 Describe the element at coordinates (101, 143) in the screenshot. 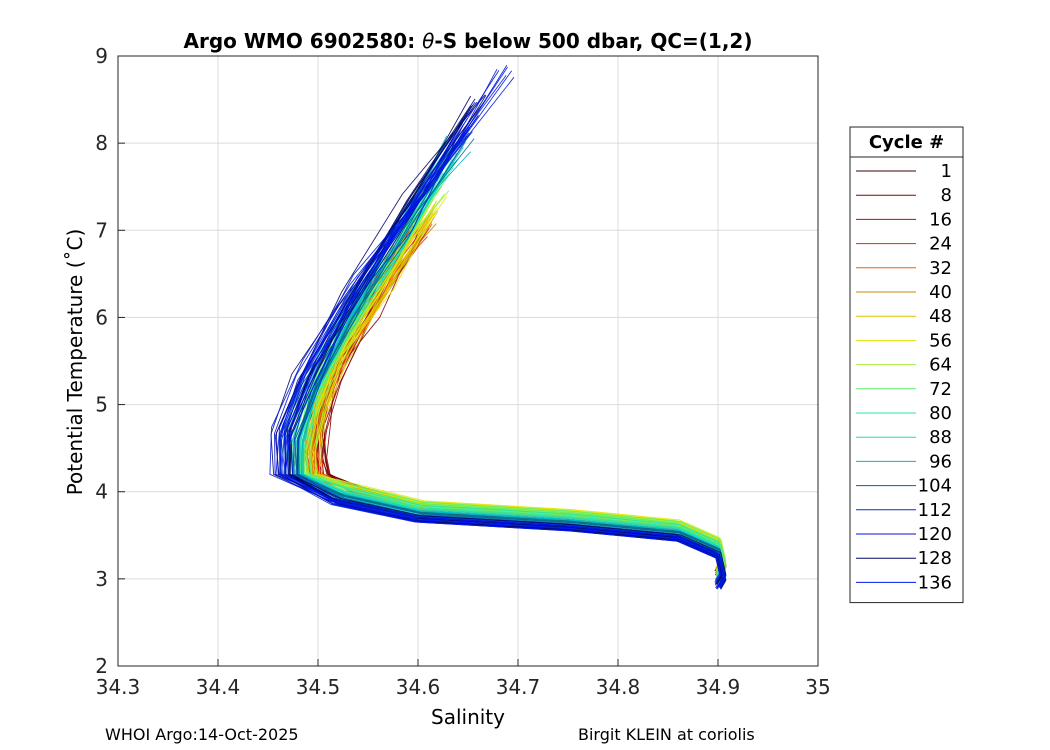

I see `y-tick-label: 8` at that location.